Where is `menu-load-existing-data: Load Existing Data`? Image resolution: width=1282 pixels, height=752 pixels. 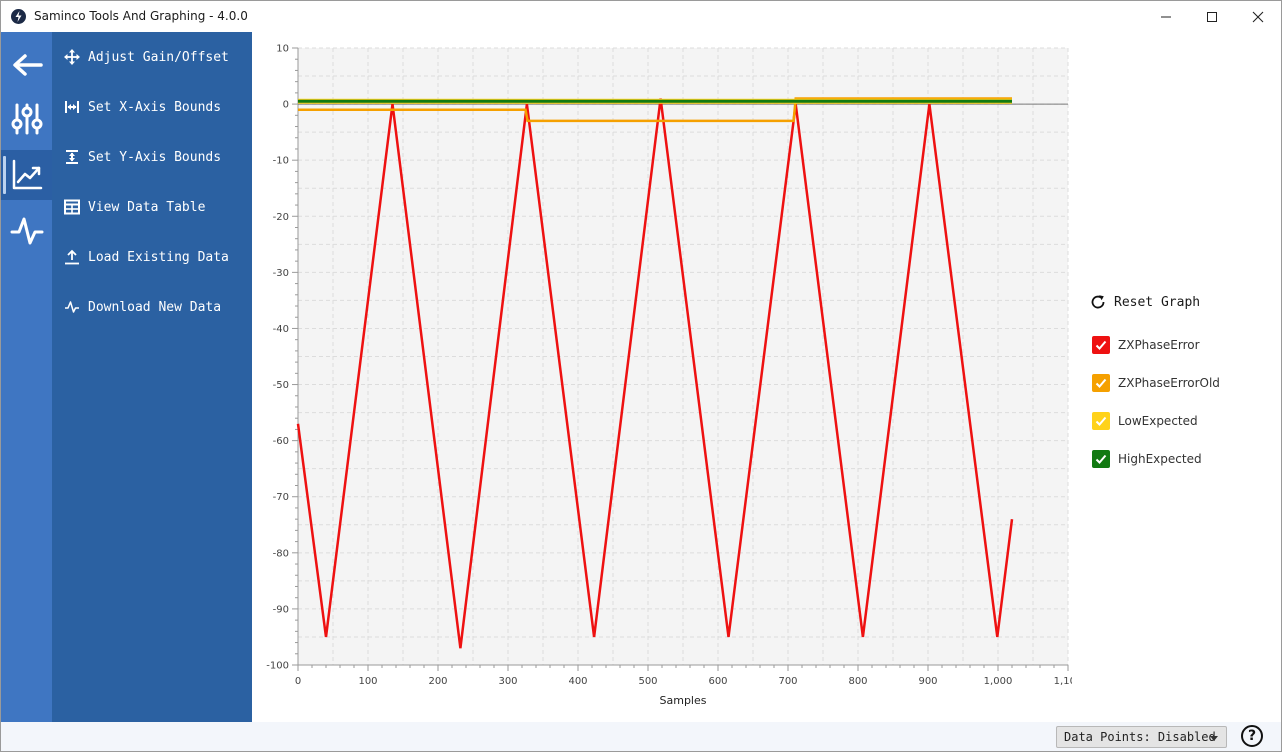
menu-load-existing-data: Load Existing Data is located at coordinates (152, 257).